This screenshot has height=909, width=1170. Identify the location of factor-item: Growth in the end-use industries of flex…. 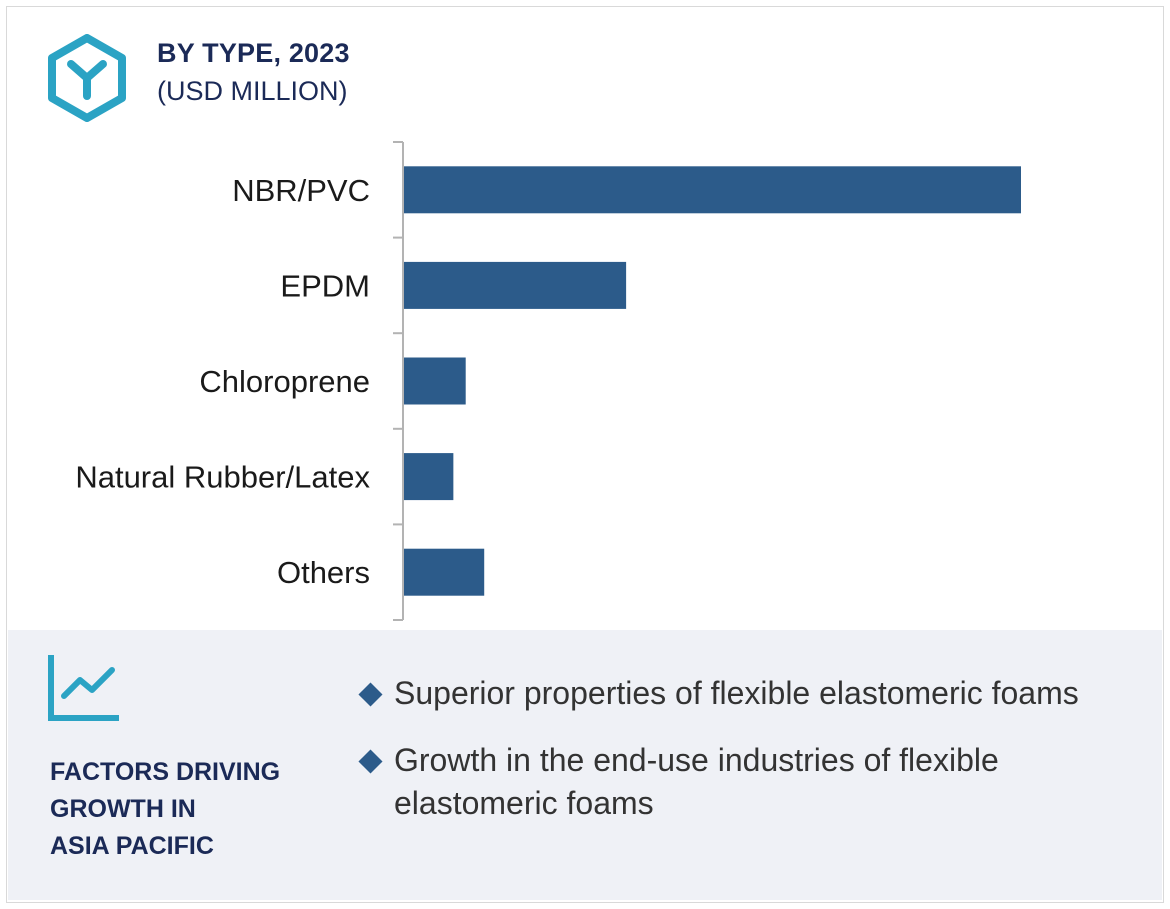
(736, 782).